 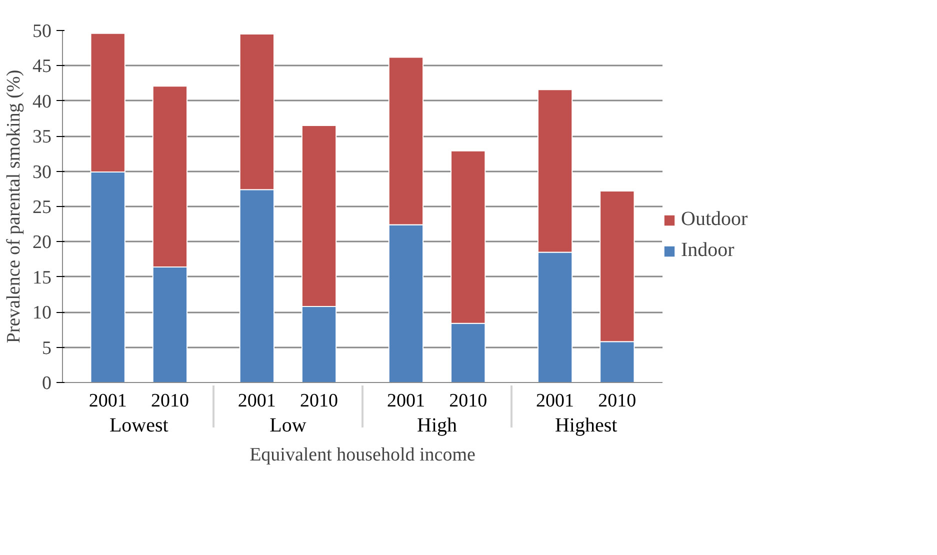 What do you see at coordinates (139, 425) in the screenshot?
I see `text: Lowest` at bounding box center [139, 425].